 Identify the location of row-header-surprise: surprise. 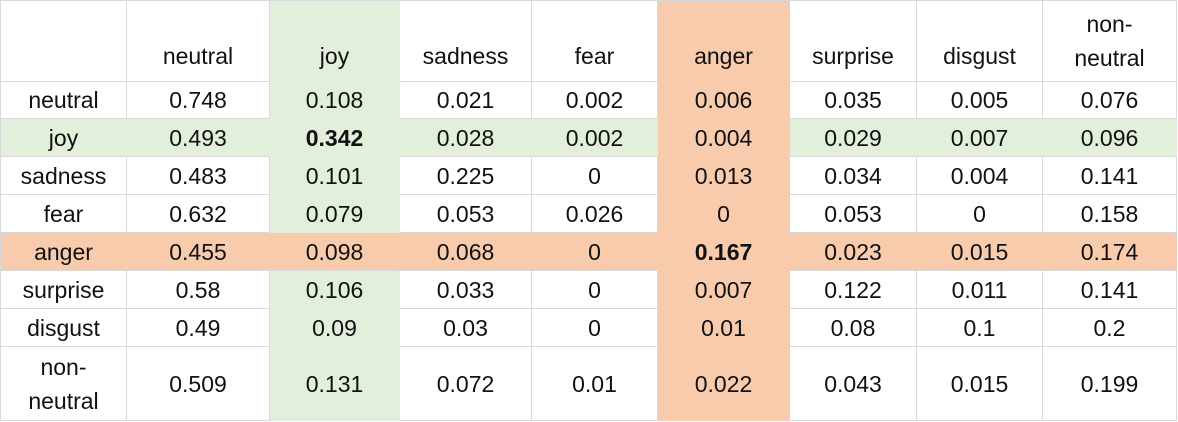
(64, 290).